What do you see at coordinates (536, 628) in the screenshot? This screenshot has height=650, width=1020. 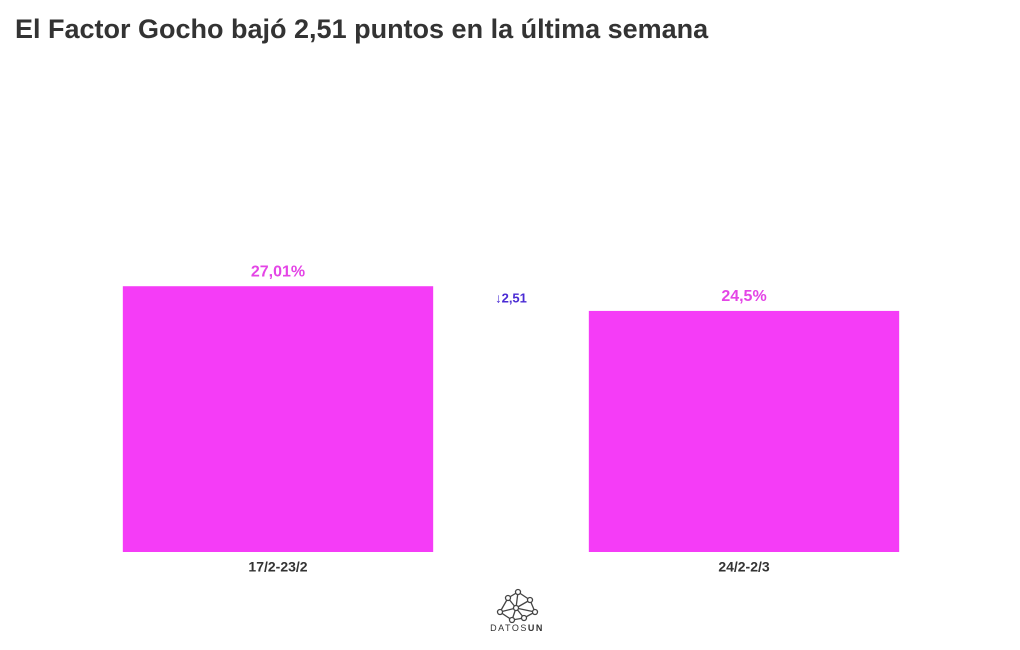 I see `logo-text-bold: UN` at bounding box center [536, 628].